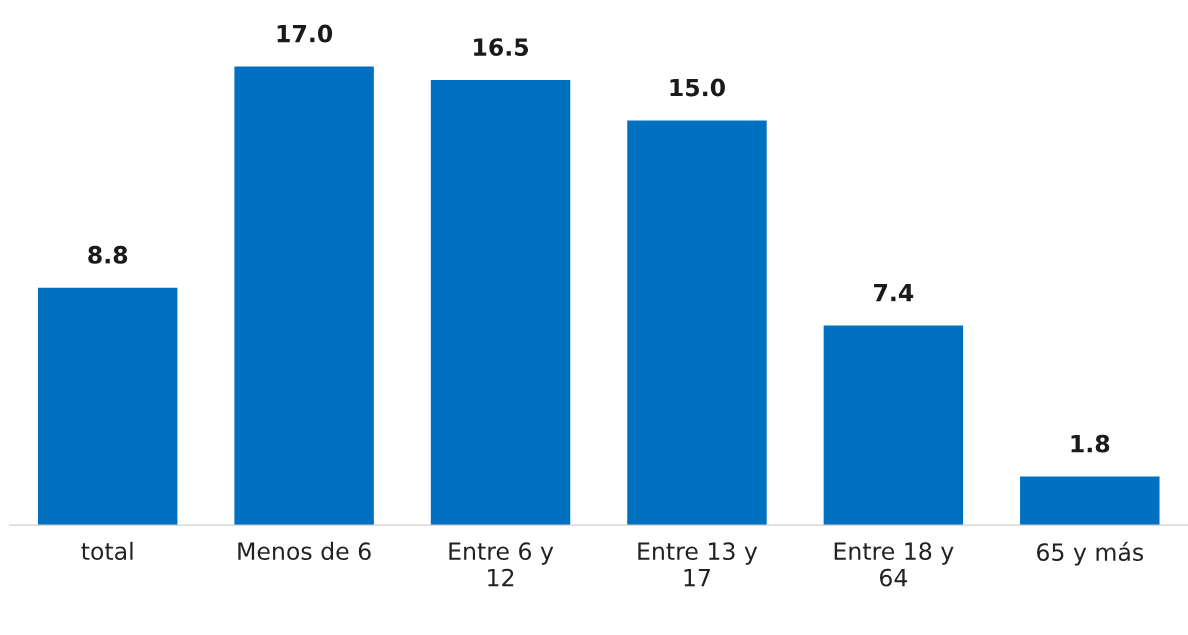 This screenshot has height=635, width=1188. What do you see at coordinates (501, 564) in the screenshot?
I see `x-tick-label: Entre 6 y 12` at bounding box center [501, 564].